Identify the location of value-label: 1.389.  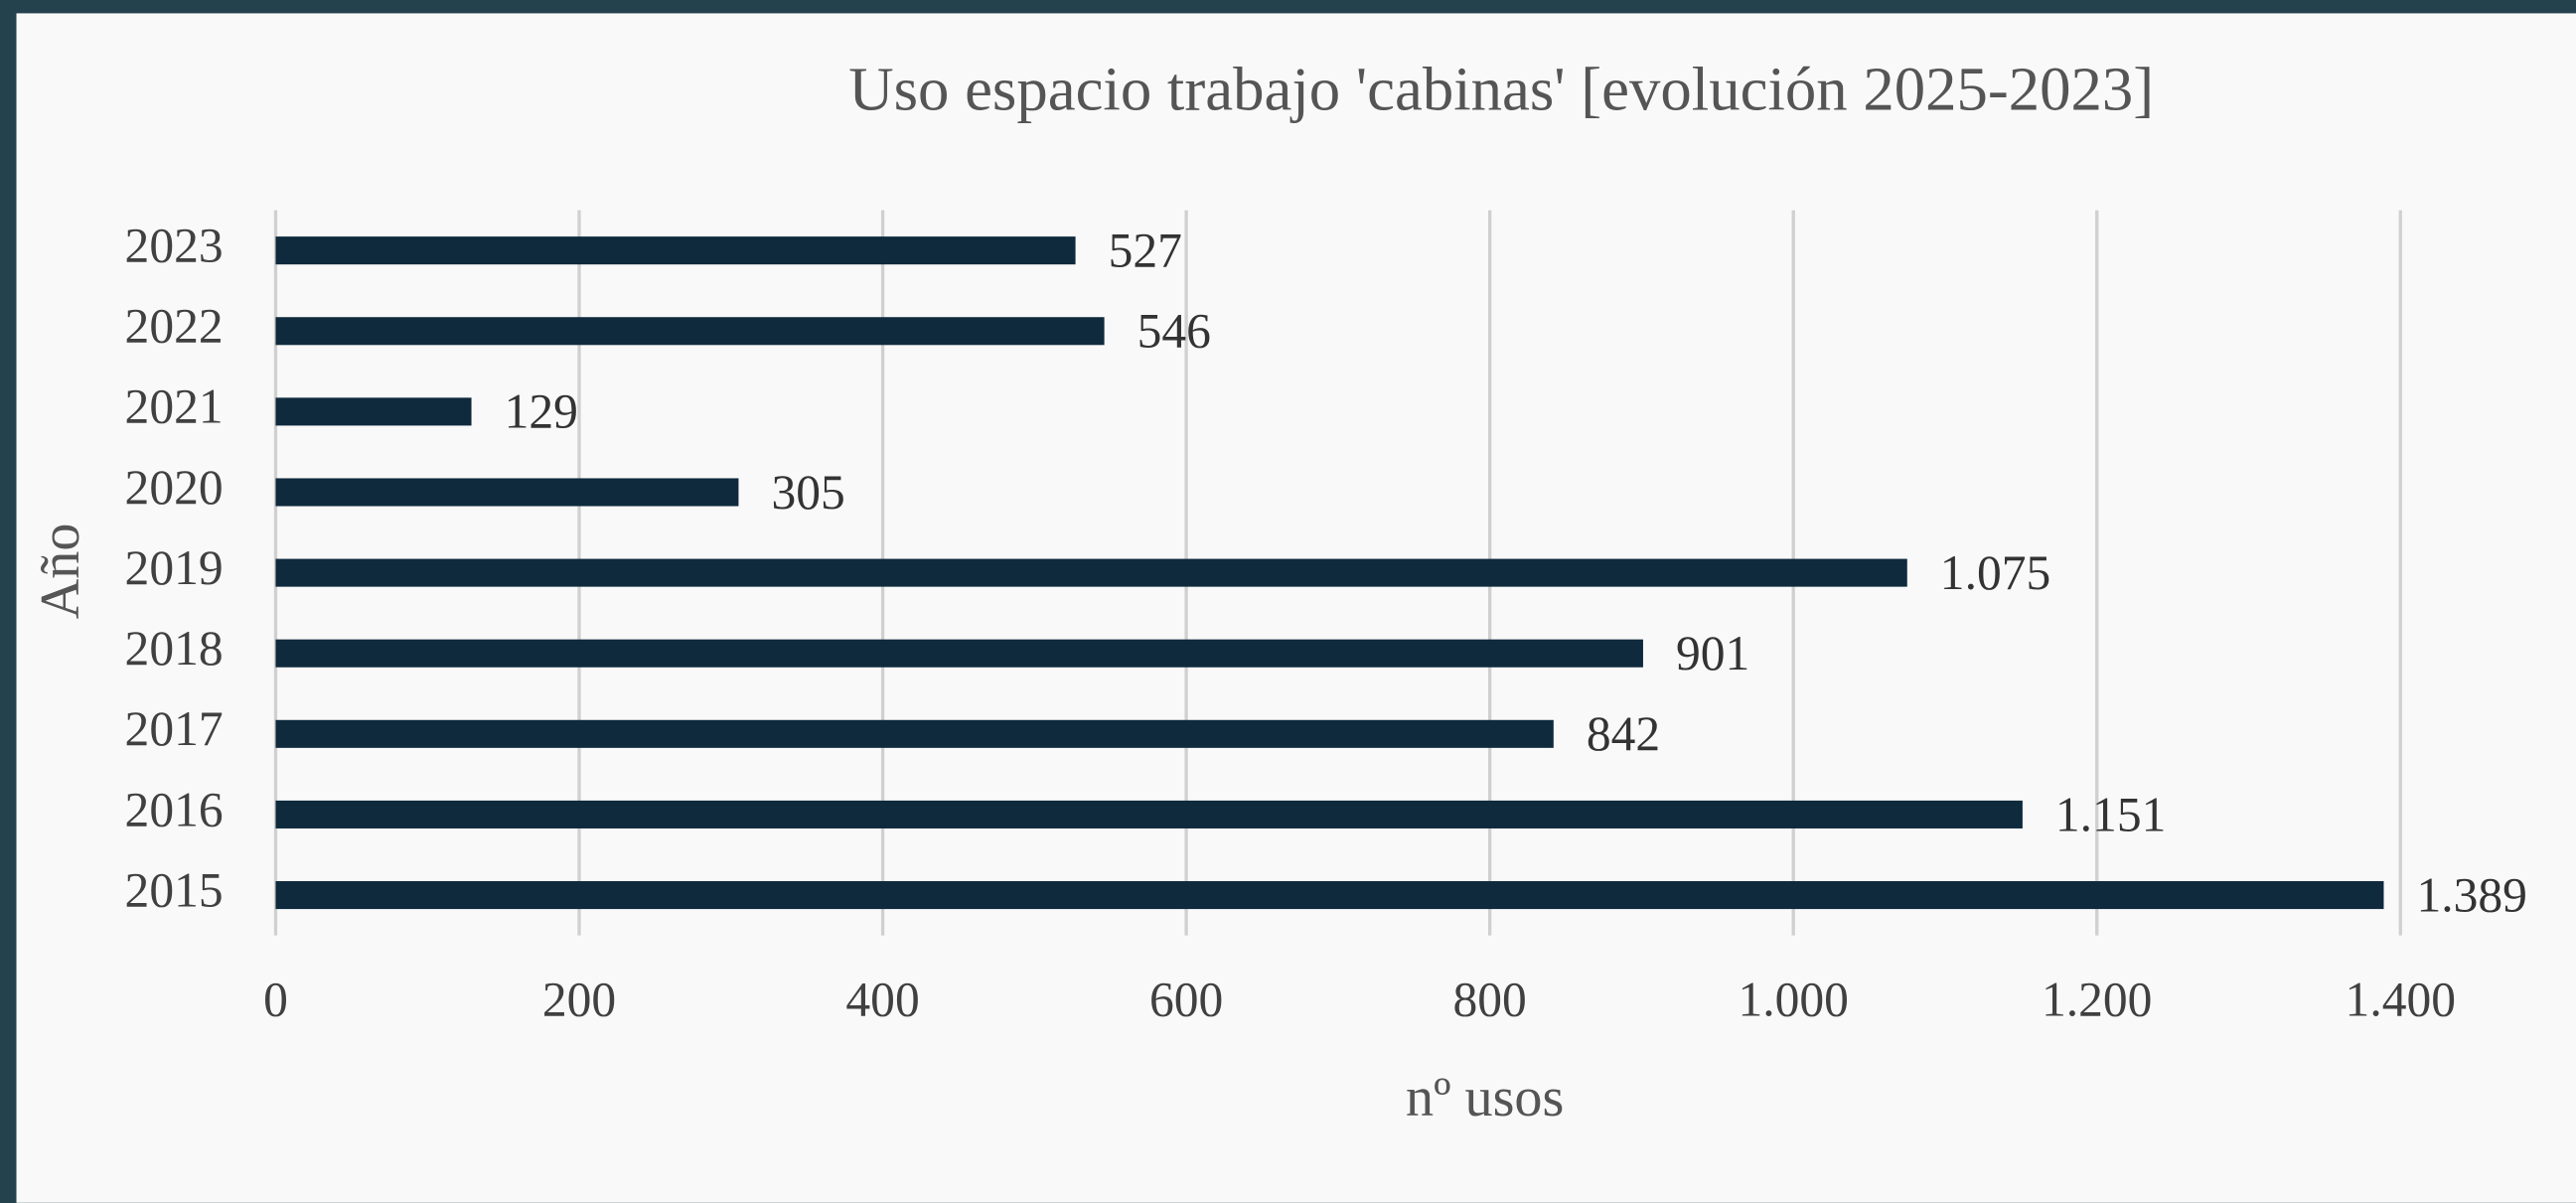
(2472, 894).